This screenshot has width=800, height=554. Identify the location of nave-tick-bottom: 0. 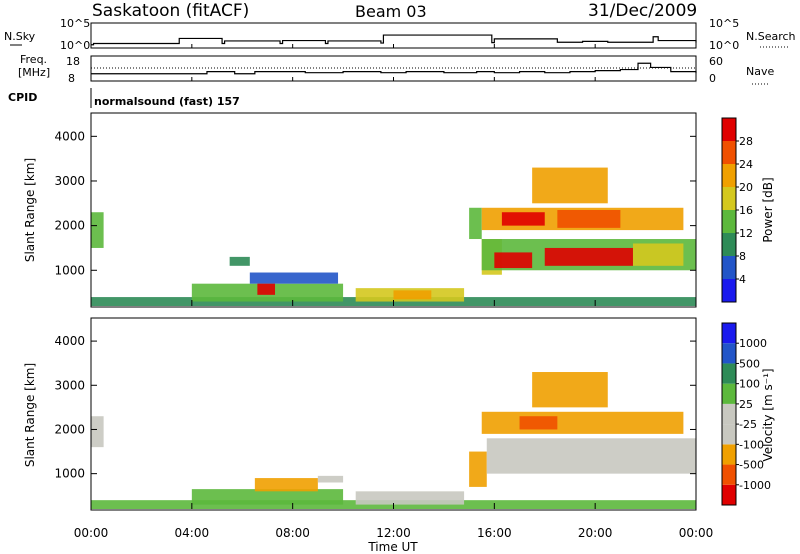
(712, 78).